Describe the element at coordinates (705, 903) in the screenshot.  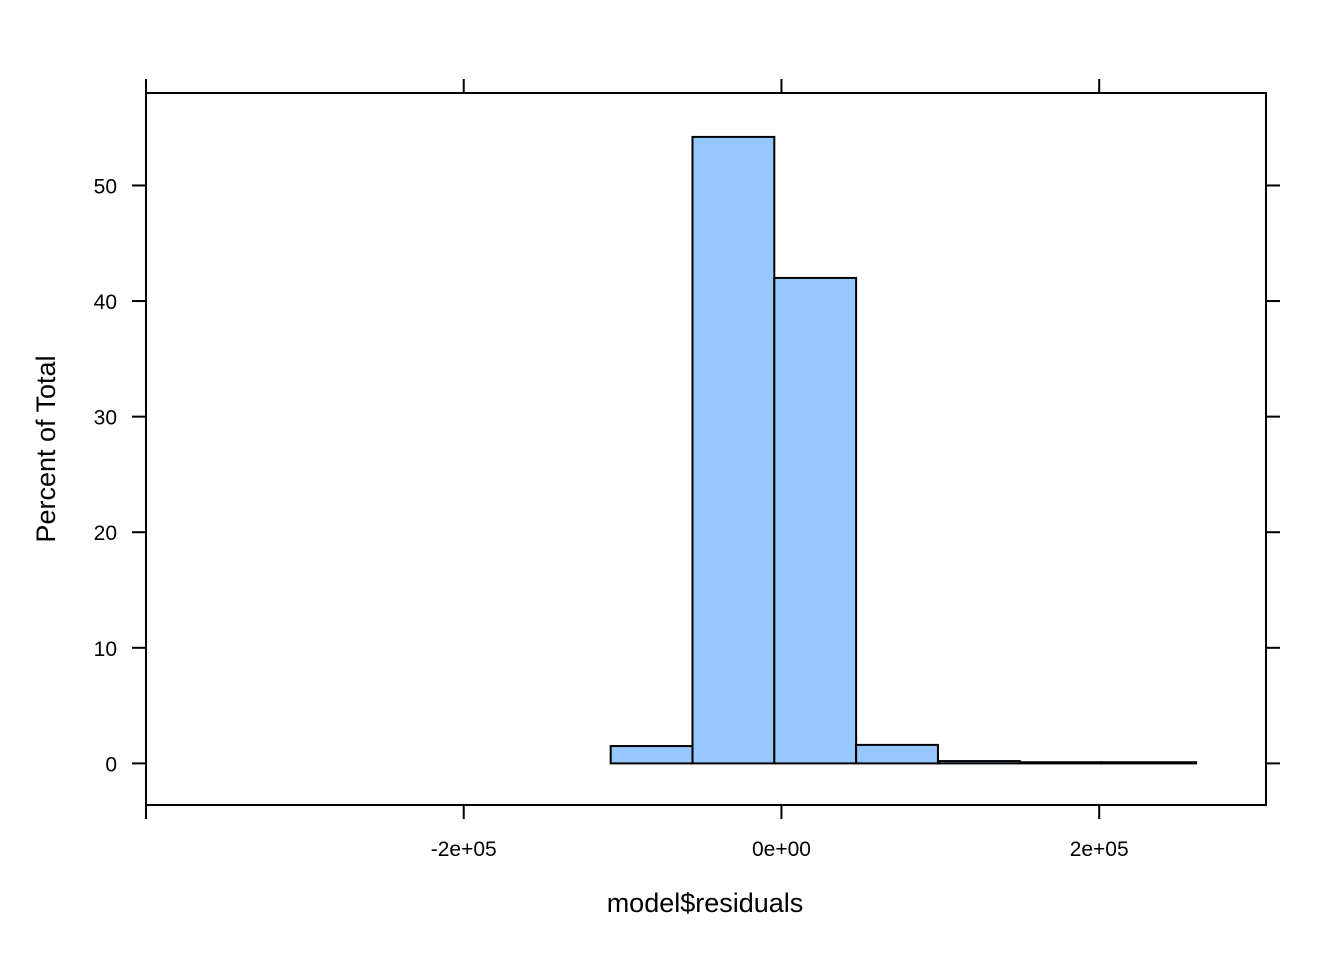
I see `x-axis-title: model$residuals` at that location.